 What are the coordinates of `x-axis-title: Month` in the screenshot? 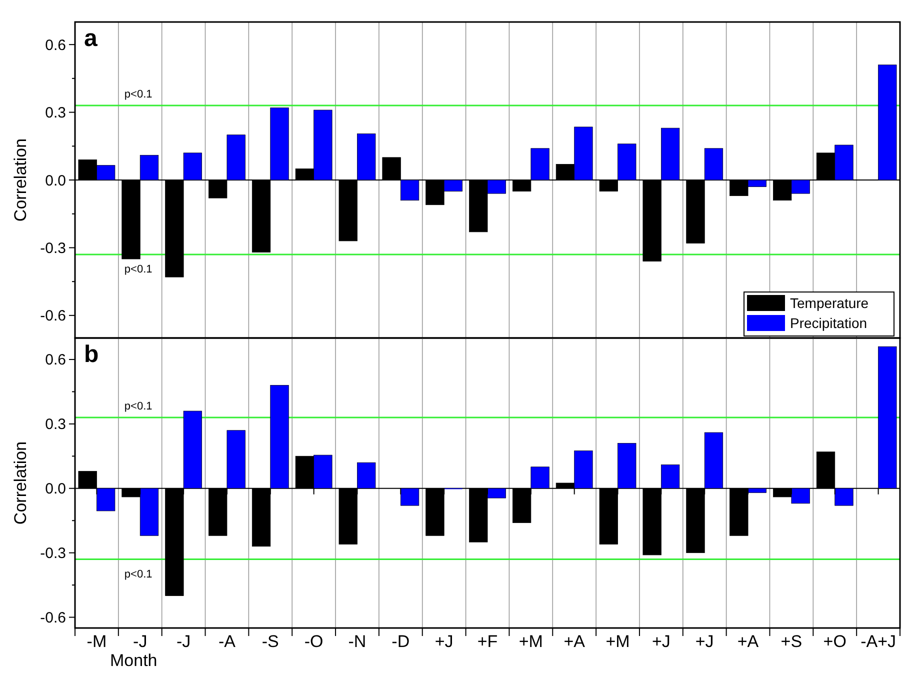 It's located at (134, 660).